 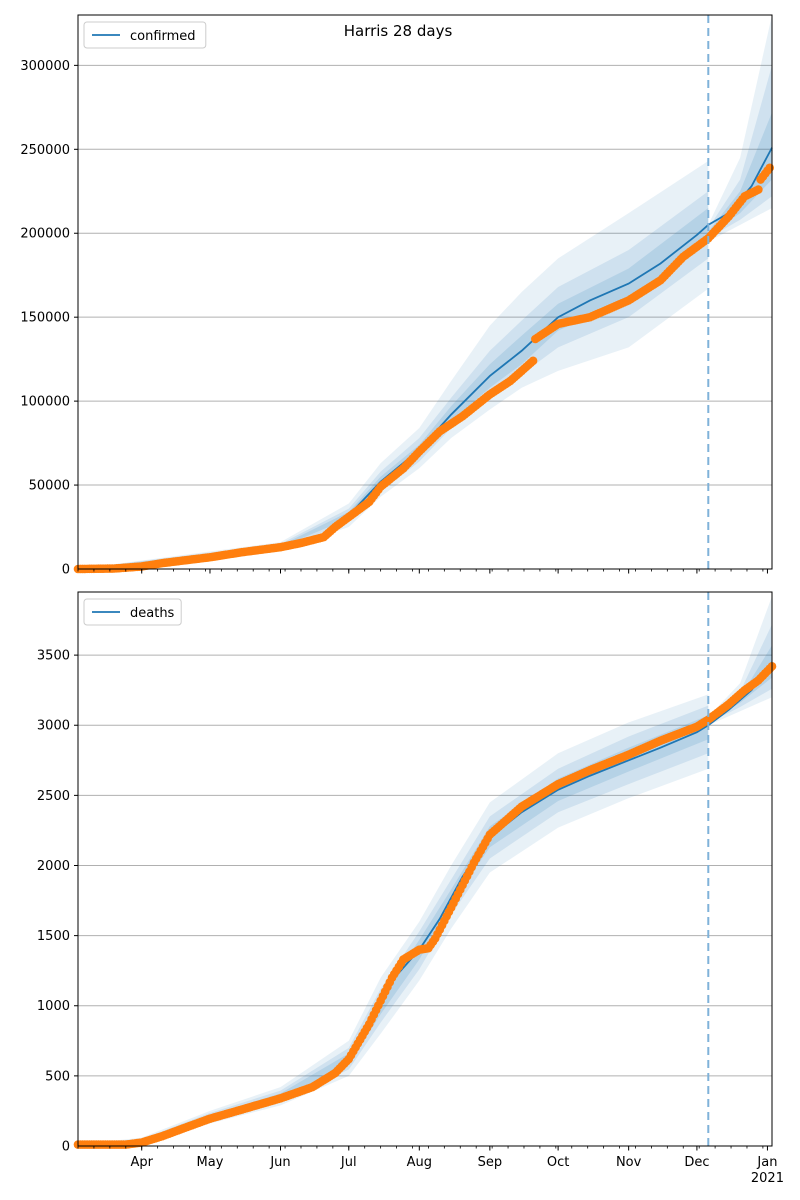 I want to click on legend-label: confirmed, so click(x=163, y=36).